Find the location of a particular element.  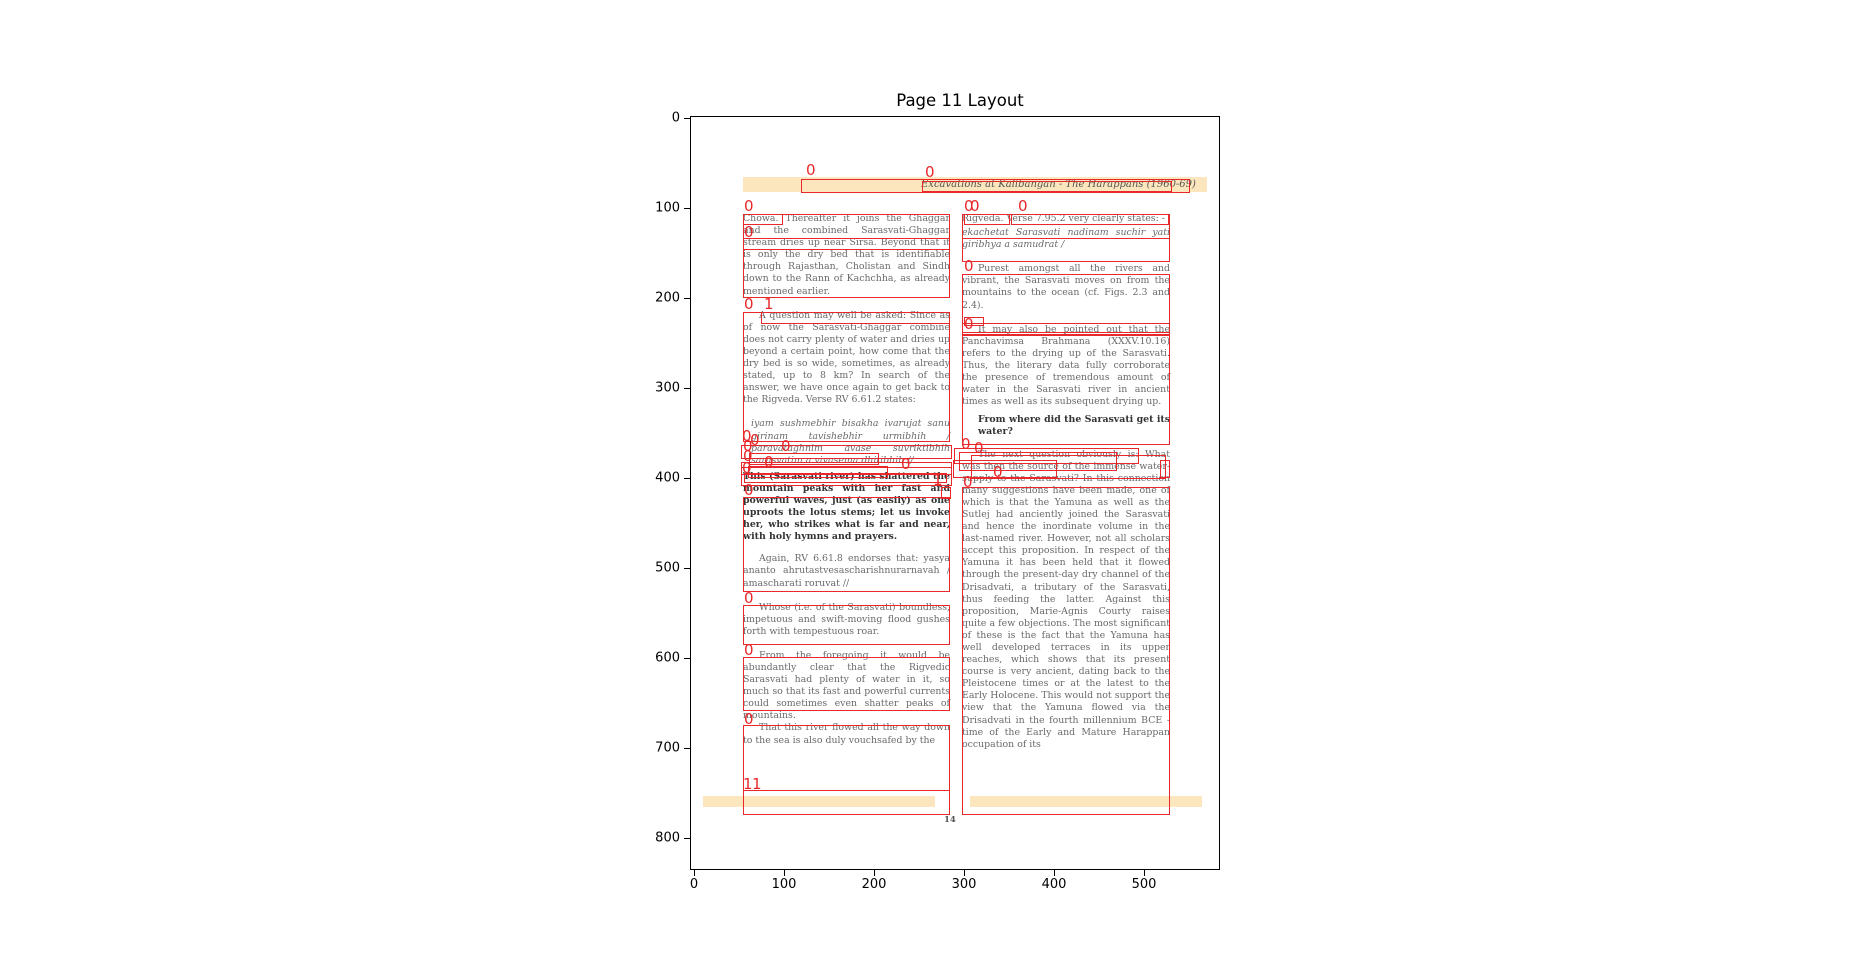

y-tick-label: 800 is located at coordinates (667, 838).